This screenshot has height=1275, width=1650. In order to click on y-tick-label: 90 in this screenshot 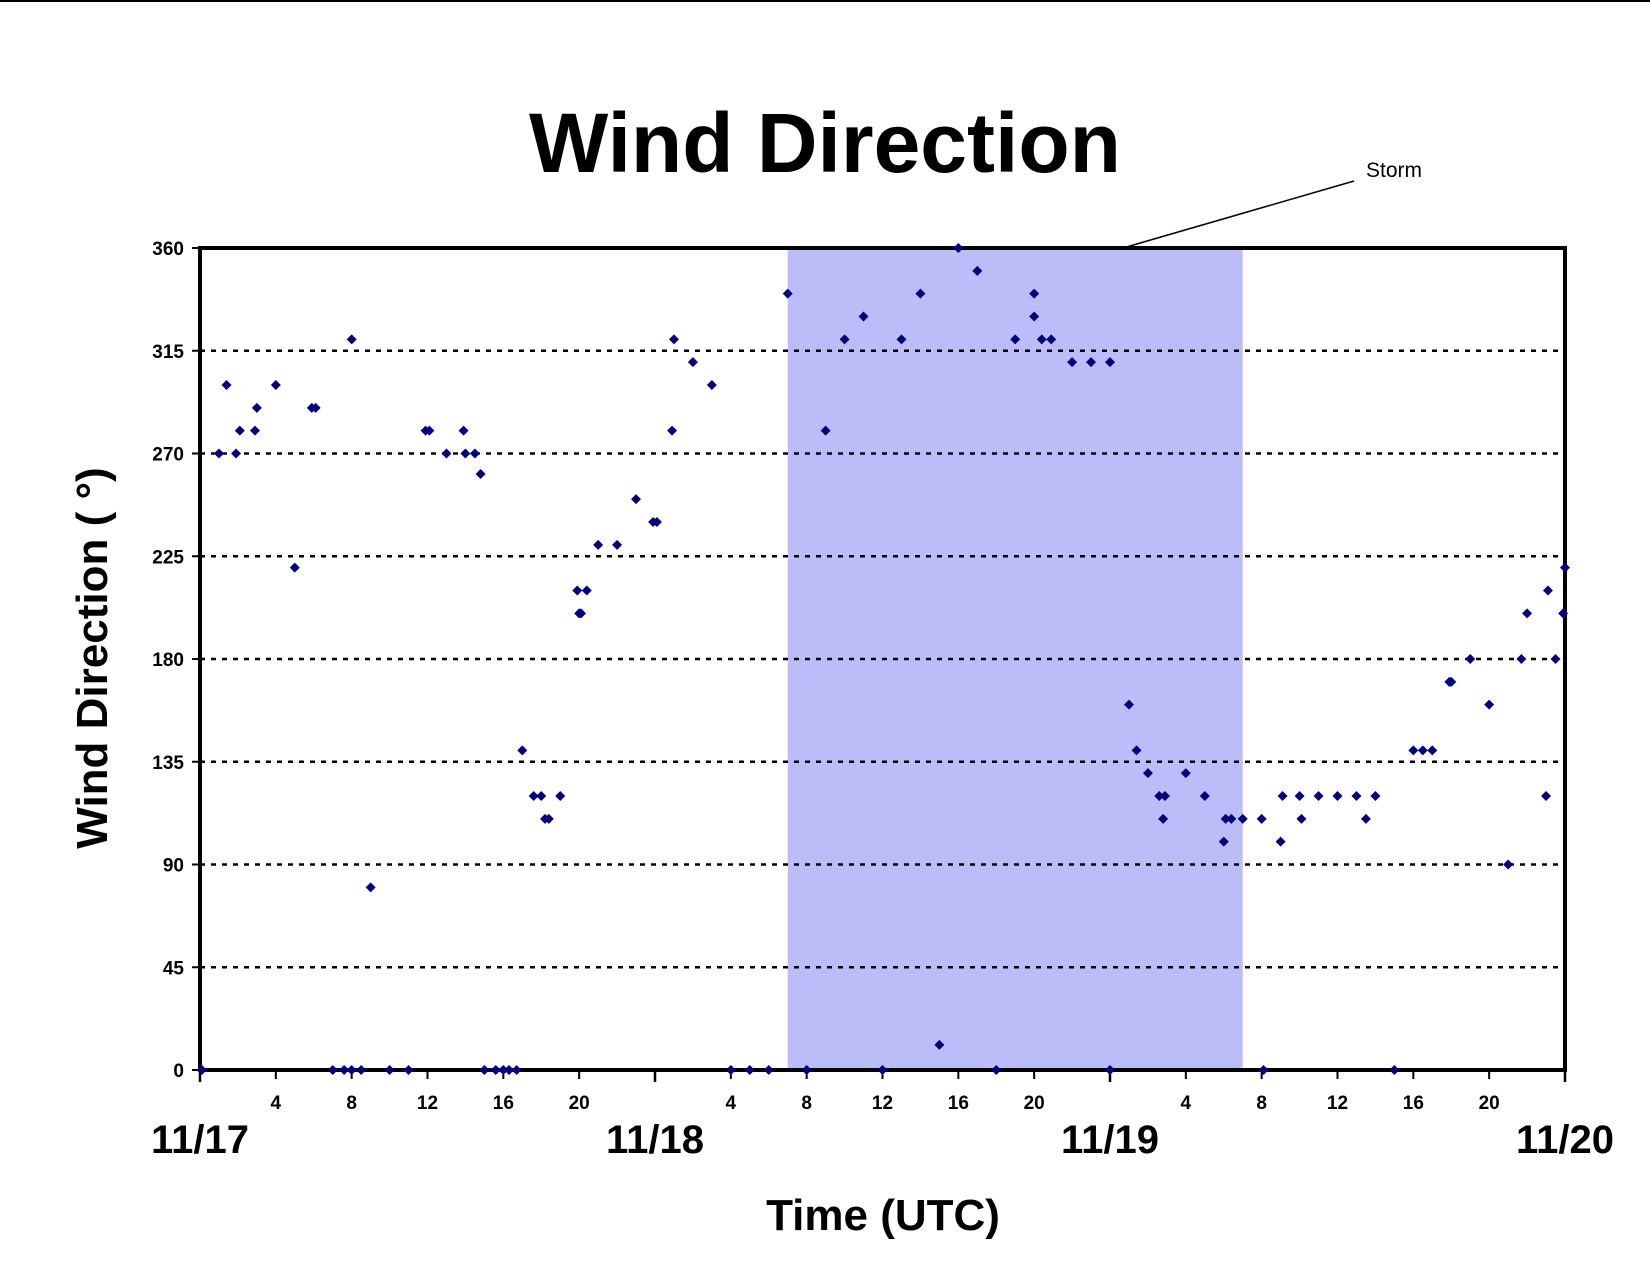, I will do `click(173, 866)`.